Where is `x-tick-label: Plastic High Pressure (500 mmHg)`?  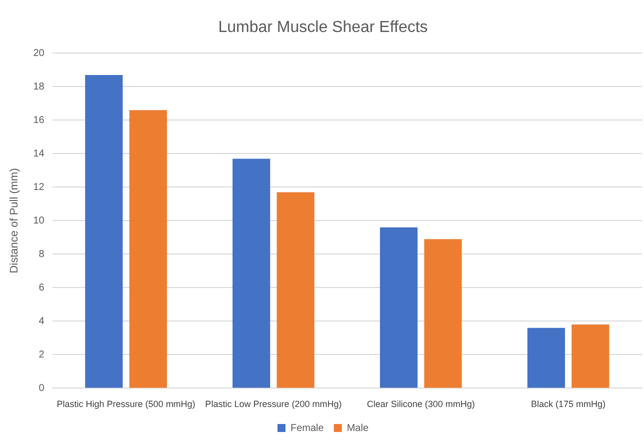 x-tick-label: Plastic High Pressure (500 mmHg) is located at coordinates (126, 404).